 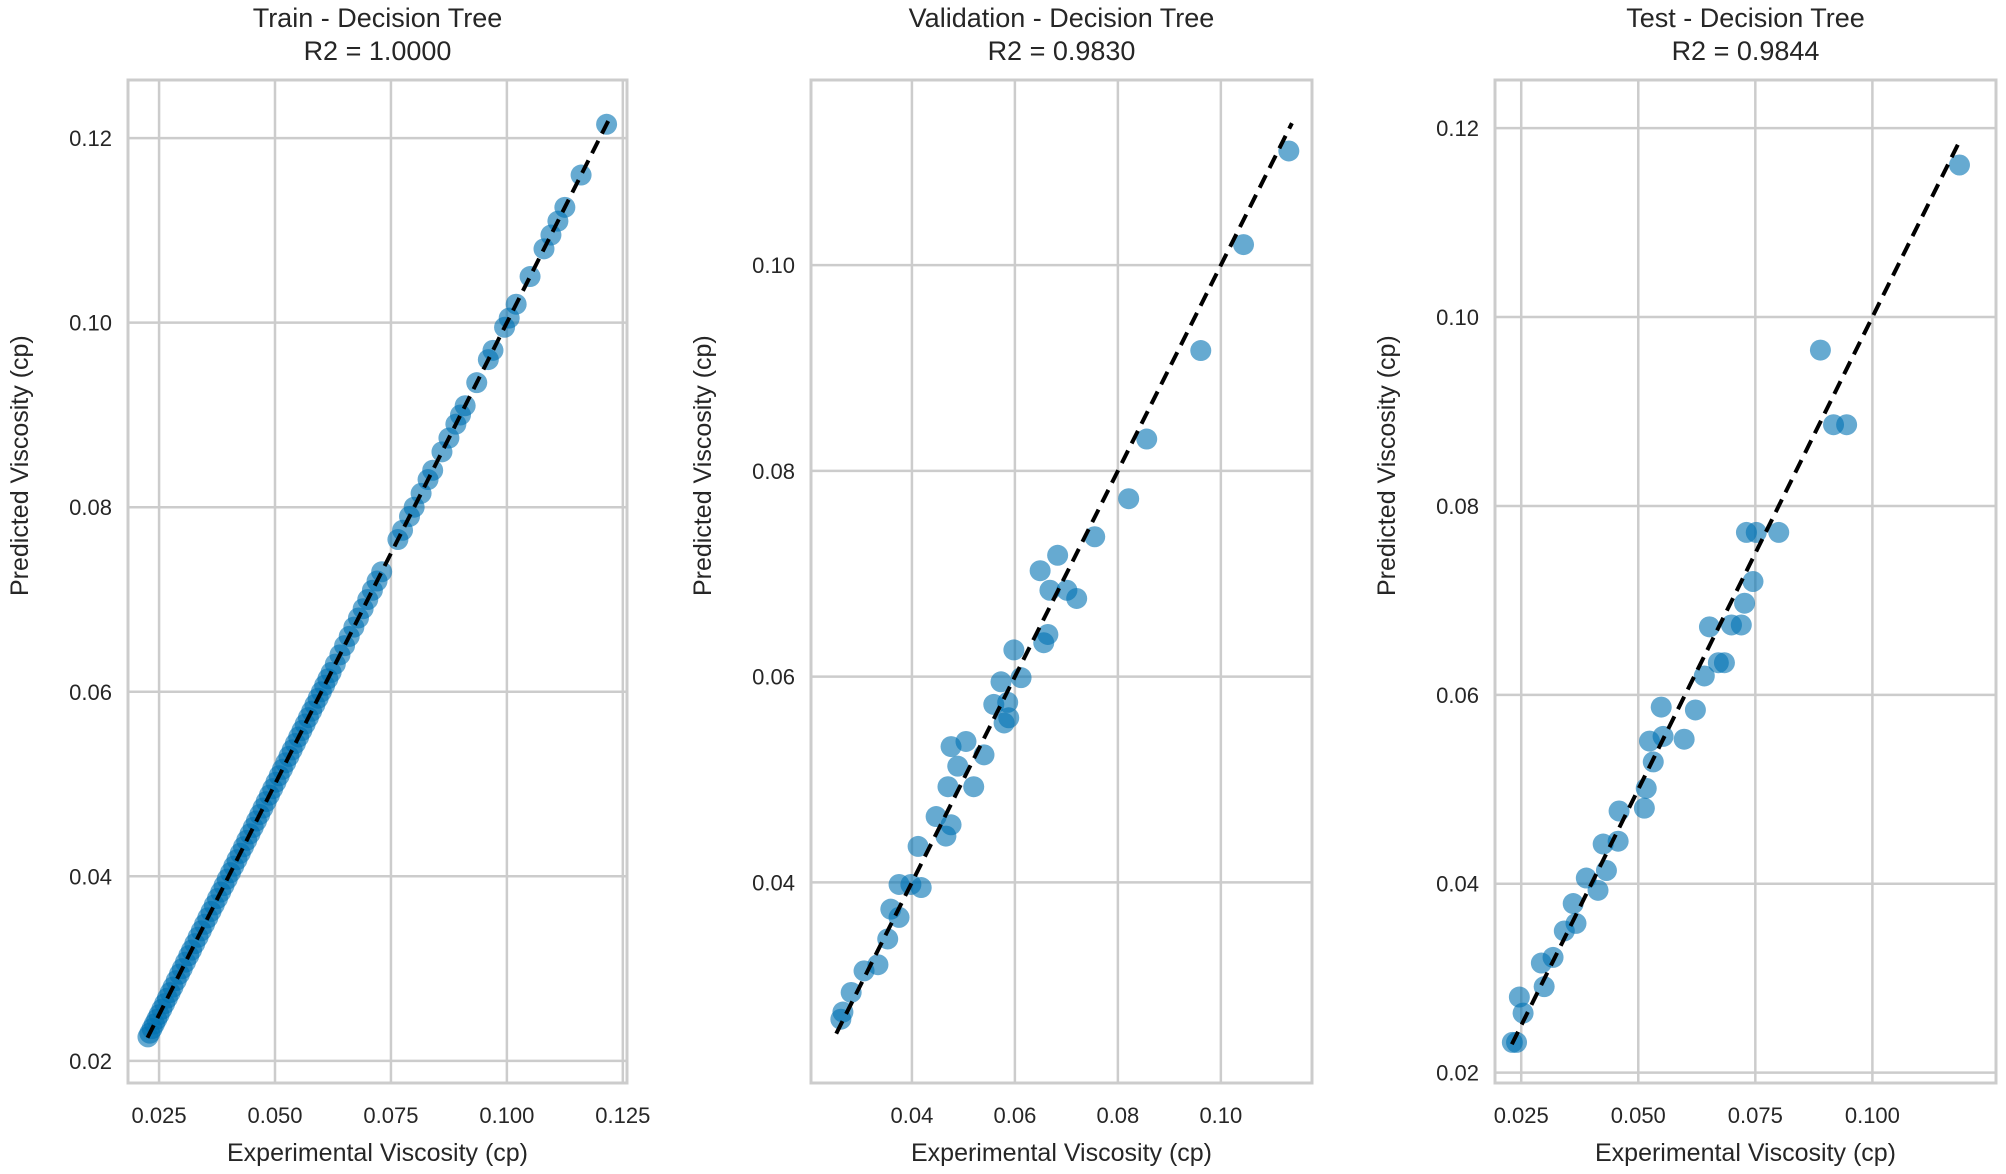 I want to click on r2-text: R2 = 0.9844, so click(x=1745, y=51).